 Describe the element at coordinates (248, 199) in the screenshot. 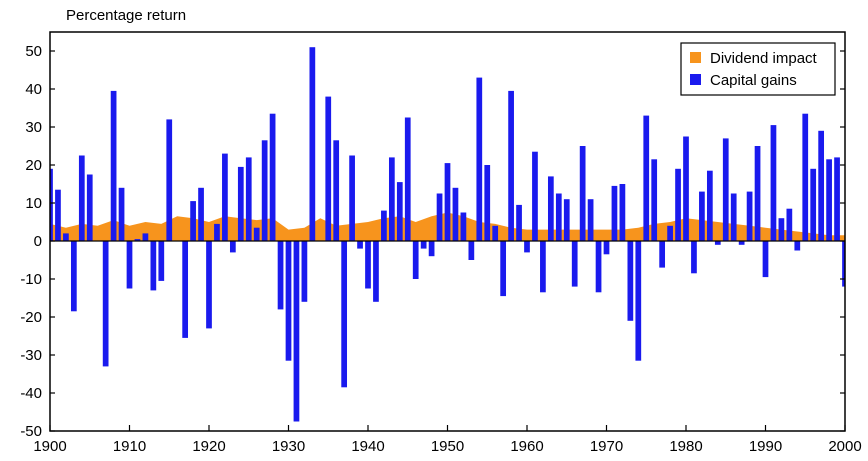

I see `bar-1925` at that location.